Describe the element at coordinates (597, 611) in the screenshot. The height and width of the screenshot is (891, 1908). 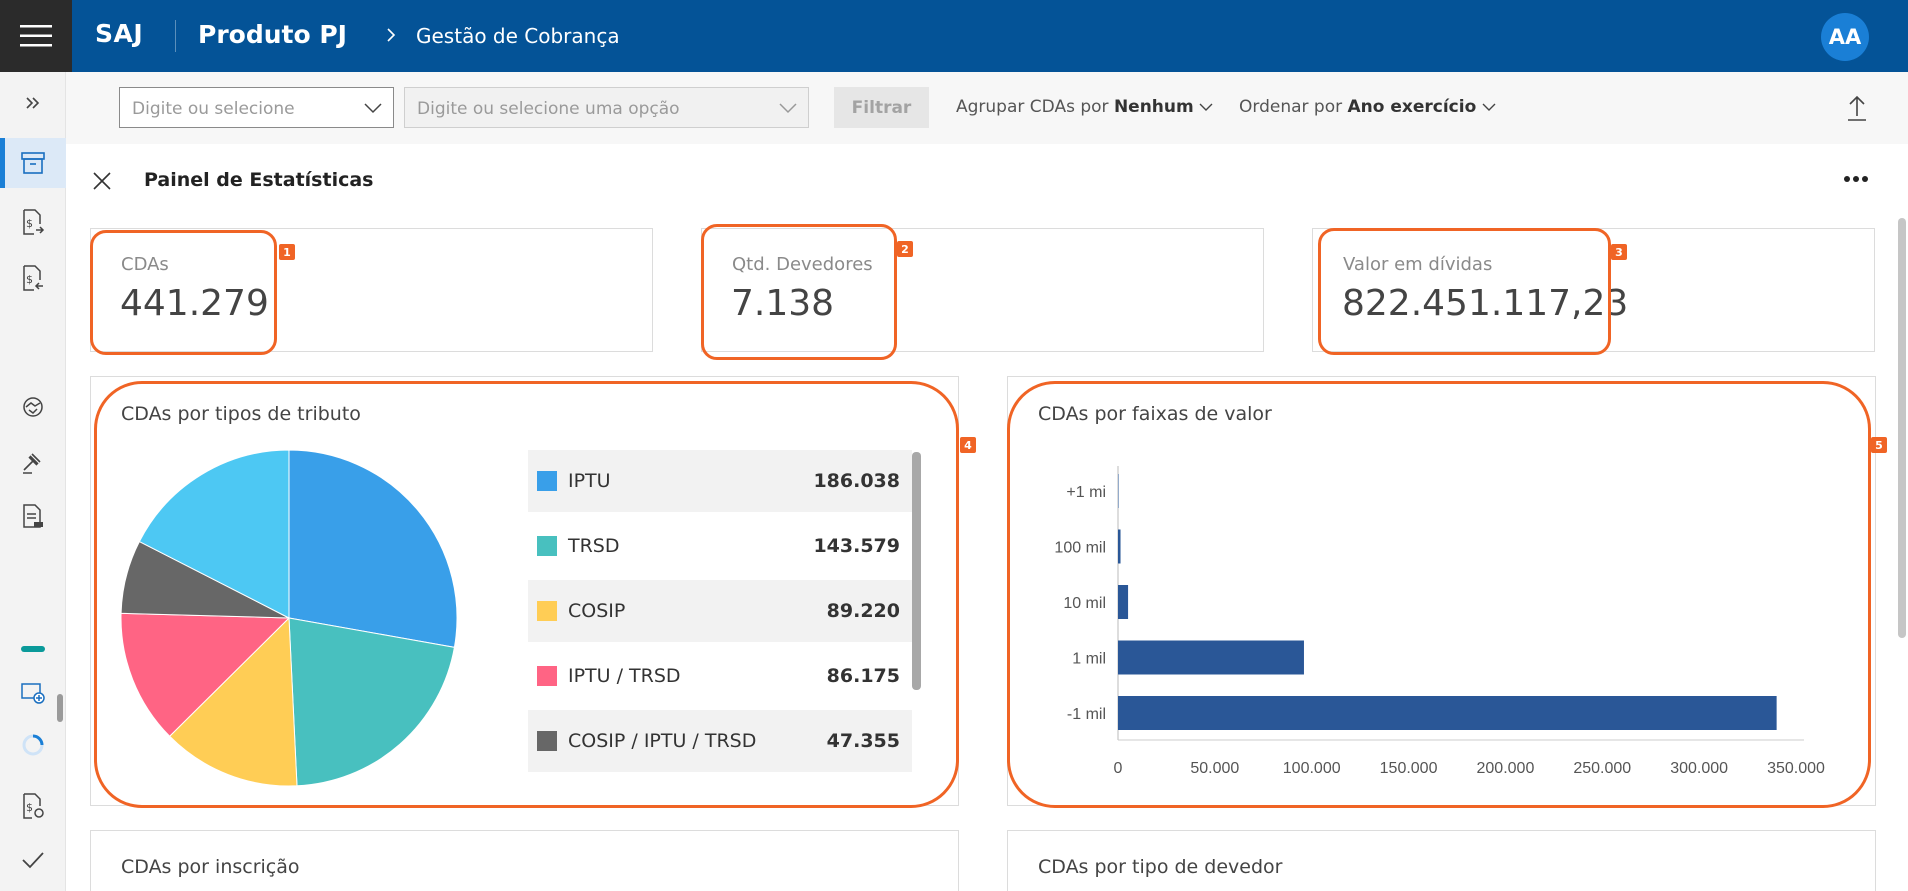
I see `legend-label: COSIP` at that location.